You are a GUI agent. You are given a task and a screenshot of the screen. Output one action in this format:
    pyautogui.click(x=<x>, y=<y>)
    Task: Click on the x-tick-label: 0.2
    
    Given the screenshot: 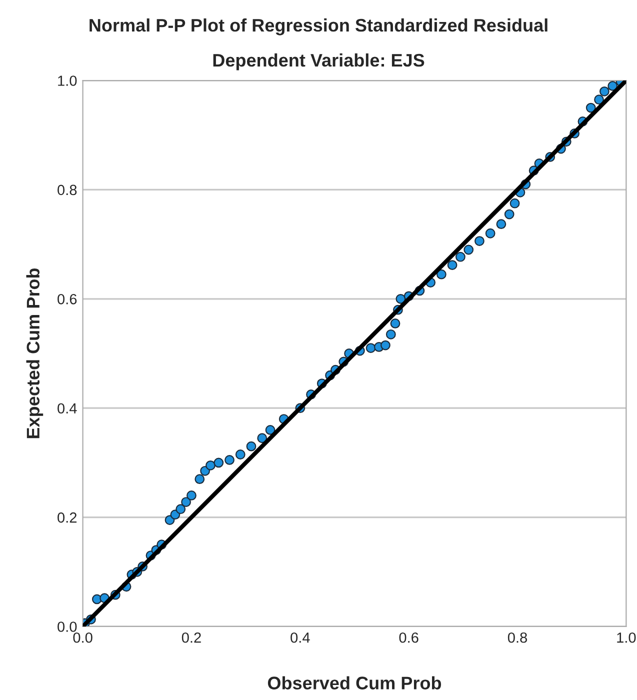 What is the action you would take?
    pyautogui.click(x=191, y=637)
    